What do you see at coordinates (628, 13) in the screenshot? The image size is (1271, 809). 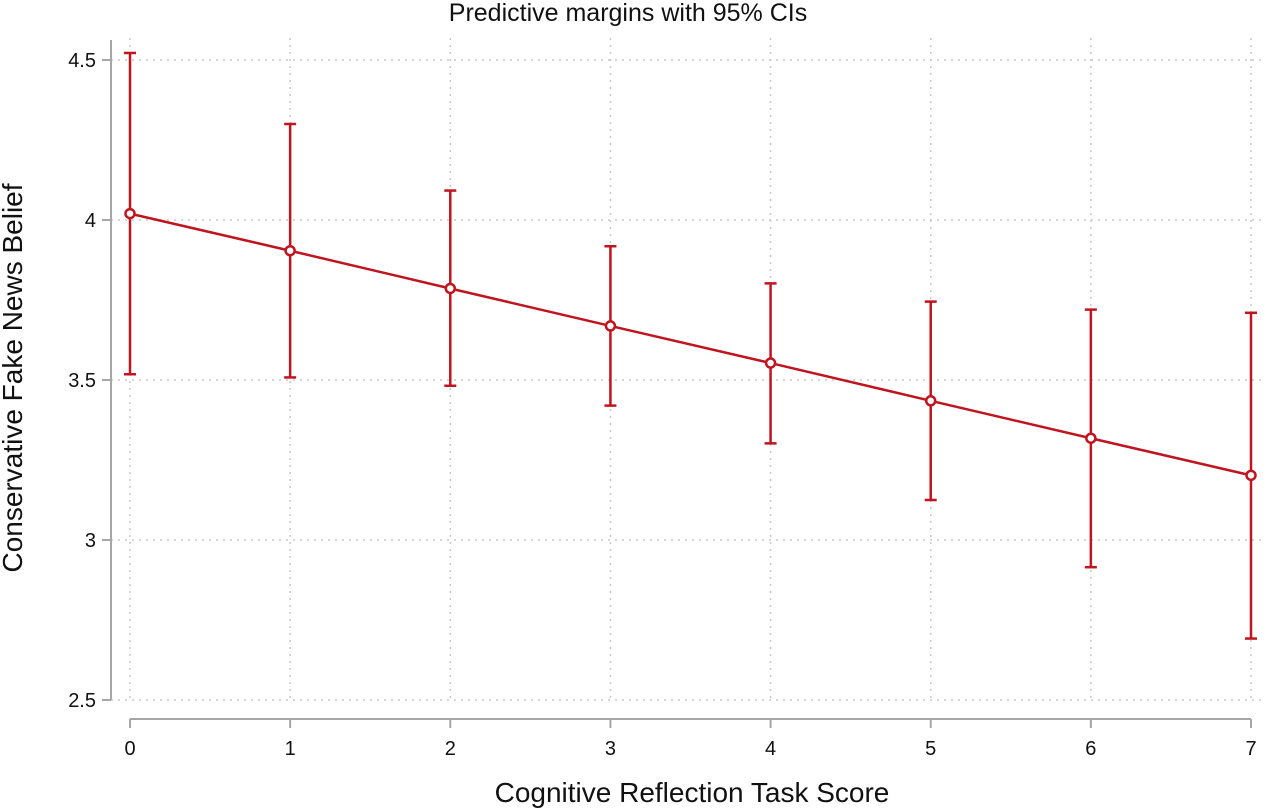 I see `chart-title: Predictive margins with 95% CIs` at bounding box center [628, 13].